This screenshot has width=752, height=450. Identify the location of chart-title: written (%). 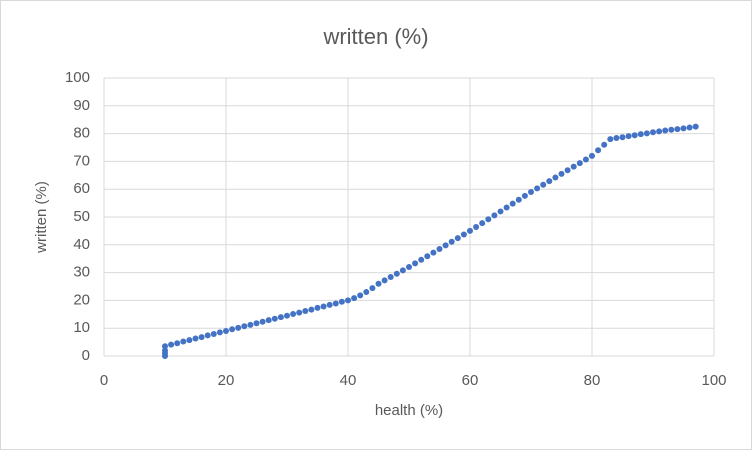
(375, 36).